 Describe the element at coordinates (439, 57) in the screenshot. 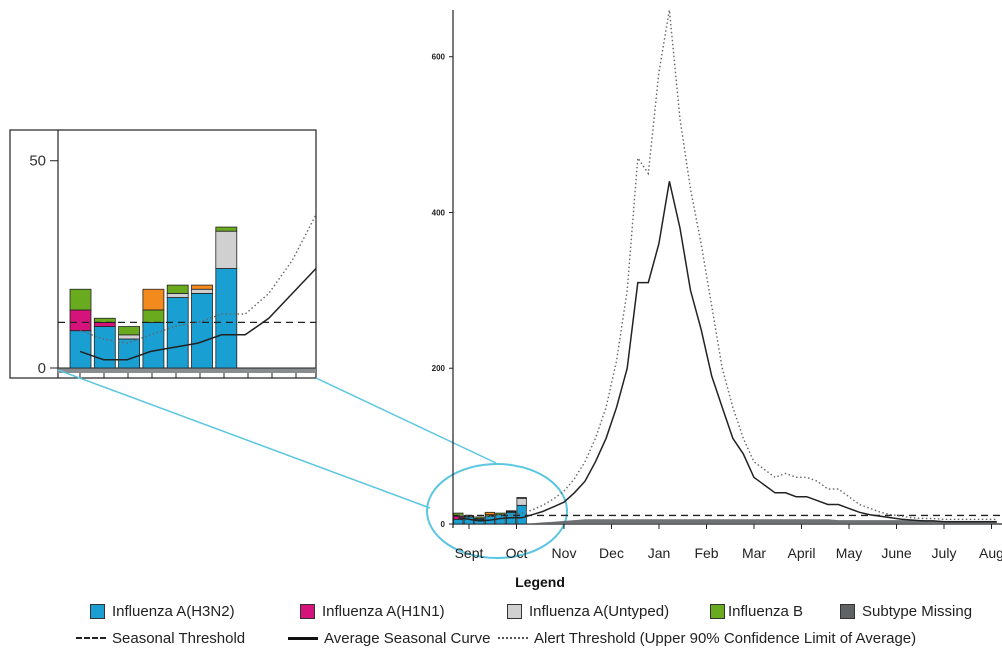

I see `main-y-tick-label-3: 600` at that location.